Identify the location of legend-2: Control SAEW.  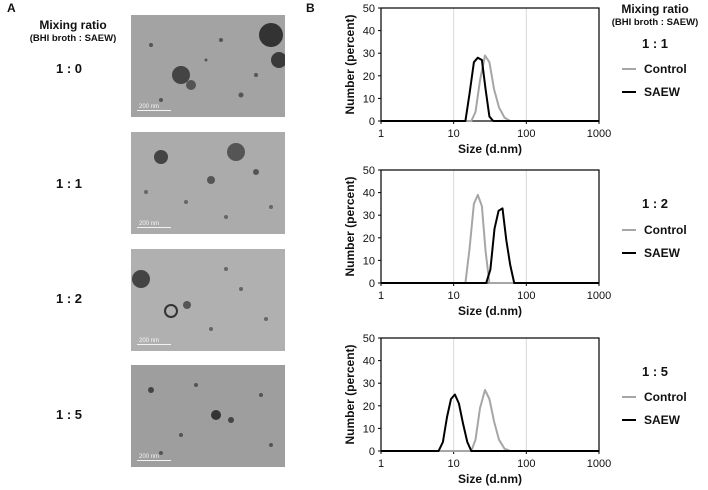
(654, 241).